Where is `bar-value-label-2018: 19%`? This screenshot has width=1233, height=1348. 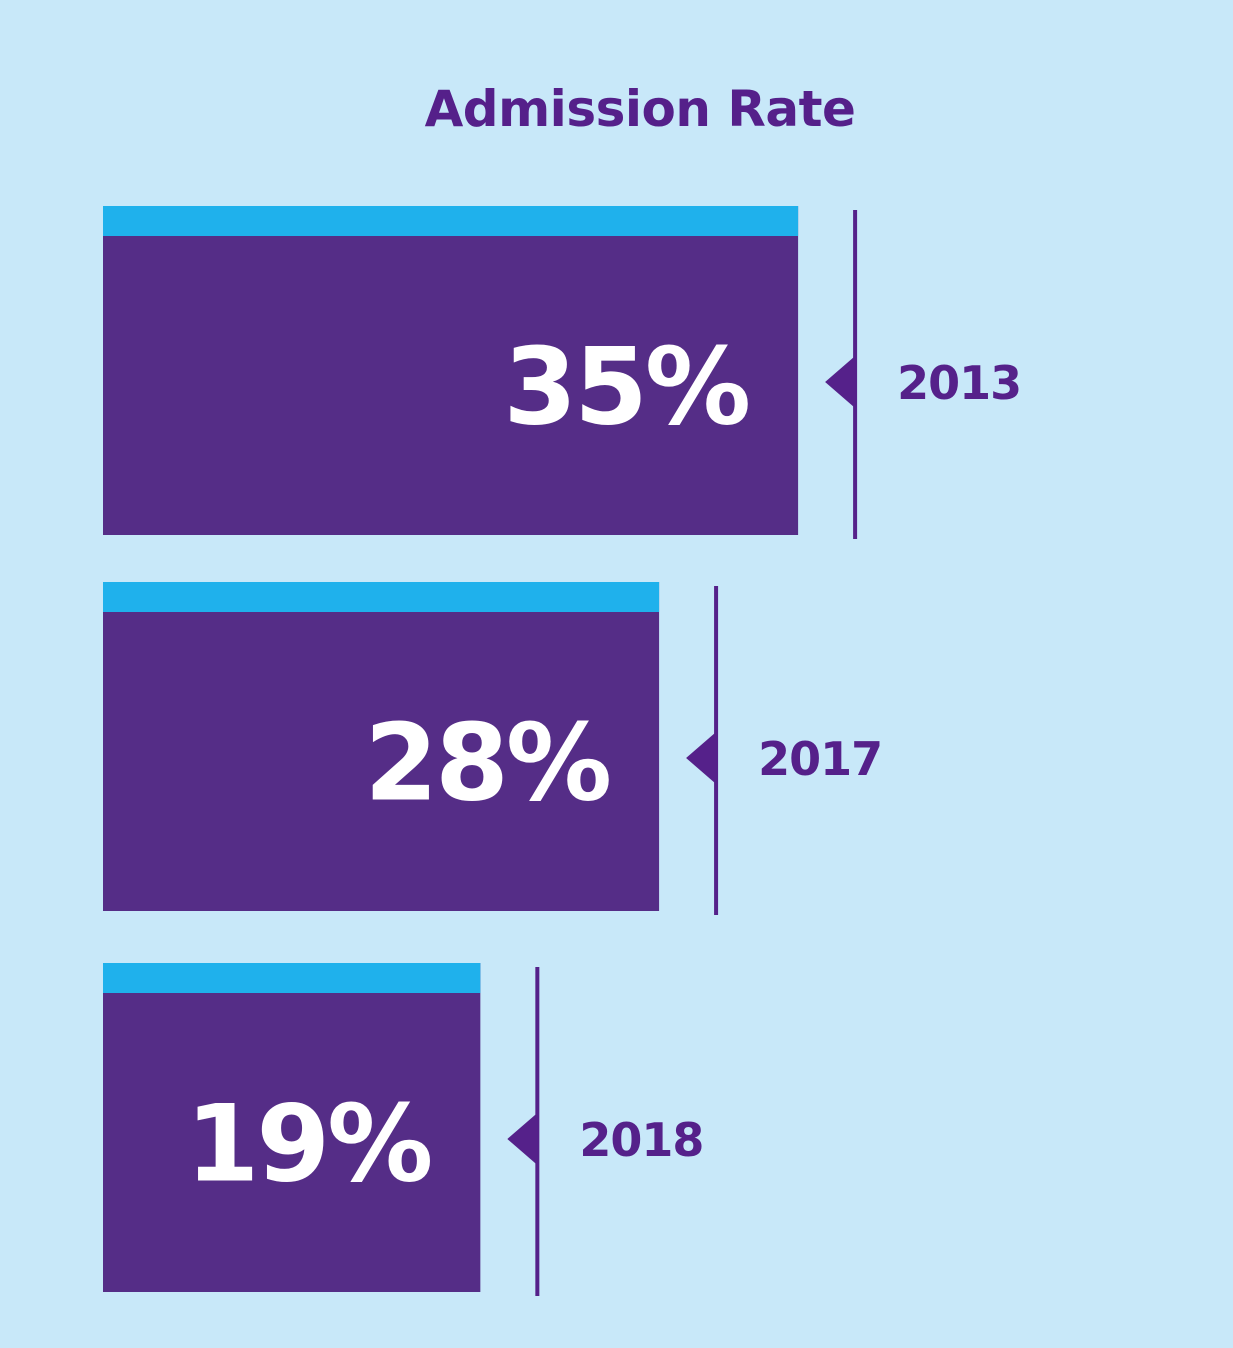
bar-value-label-2018: 19% is located at coordinates (308, 1144).